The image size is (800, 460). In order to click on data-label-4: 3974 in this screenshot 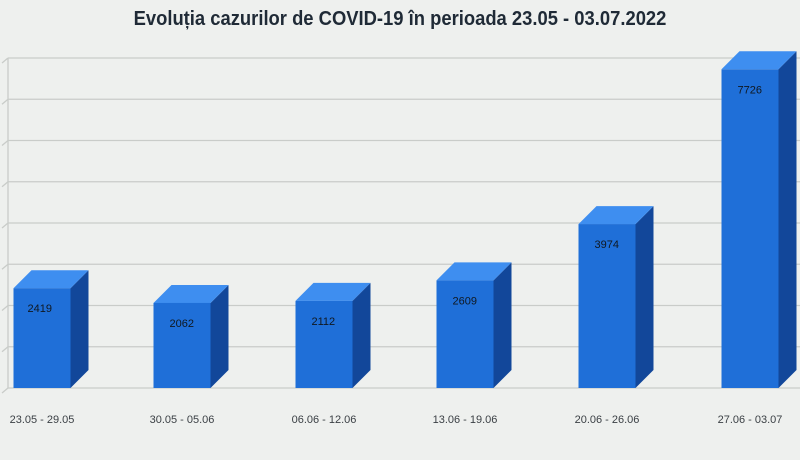, I will do `click(607, 245)`.